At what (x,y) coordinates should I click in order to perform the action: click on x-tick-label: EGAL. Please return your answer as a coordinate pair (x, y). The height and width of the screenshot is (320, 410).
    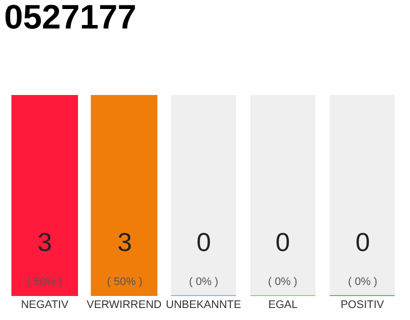
    Looking at the image, I should click on (283, 305).